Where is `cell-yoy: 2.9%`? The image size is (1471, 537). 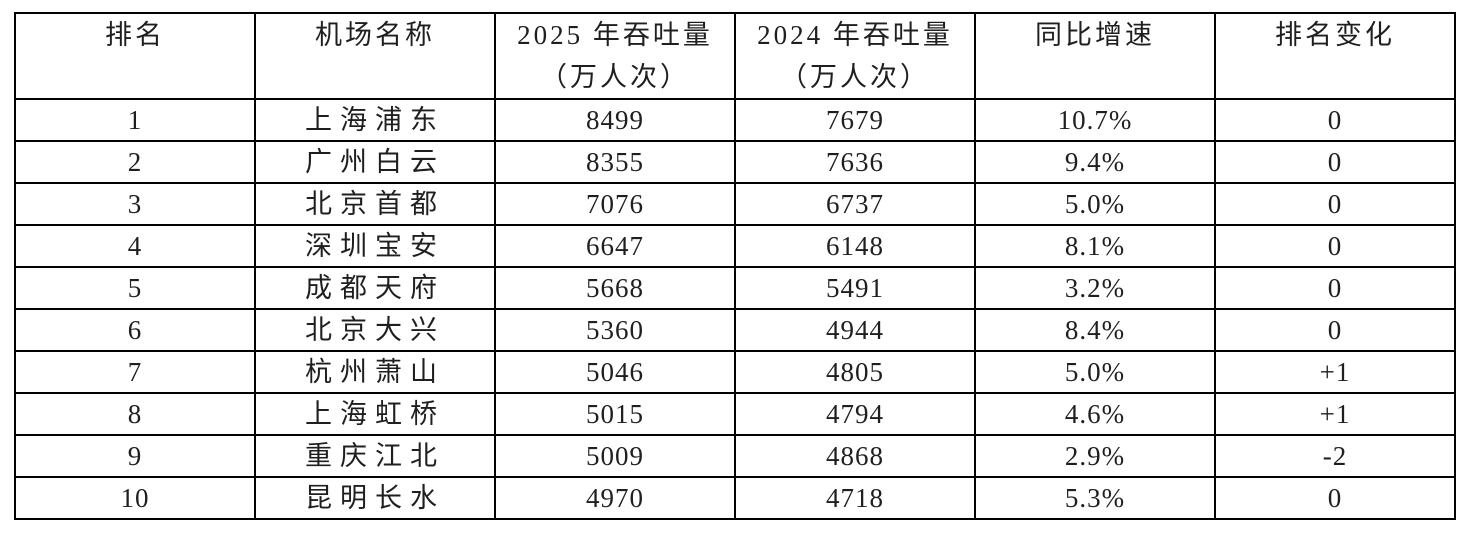
cell-yoy: 2.9% is located at coordinates (1095, 456).